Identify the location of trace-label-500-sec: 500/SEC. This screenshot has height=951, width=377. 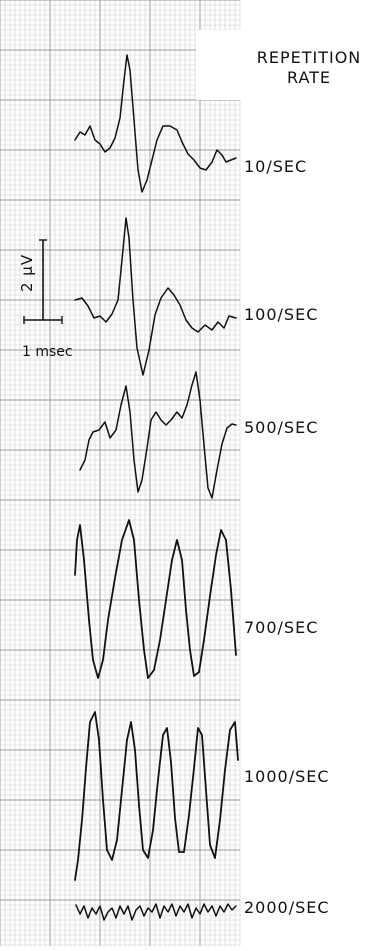
(281, 427).